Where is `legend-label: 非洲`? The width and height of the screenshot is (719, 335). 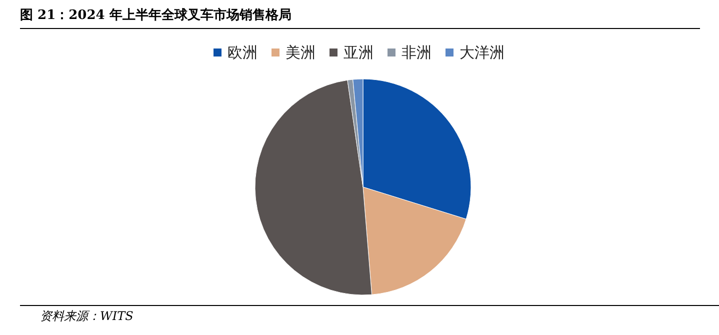
legend-label: 非洲 is located at coordinates (417, 53).